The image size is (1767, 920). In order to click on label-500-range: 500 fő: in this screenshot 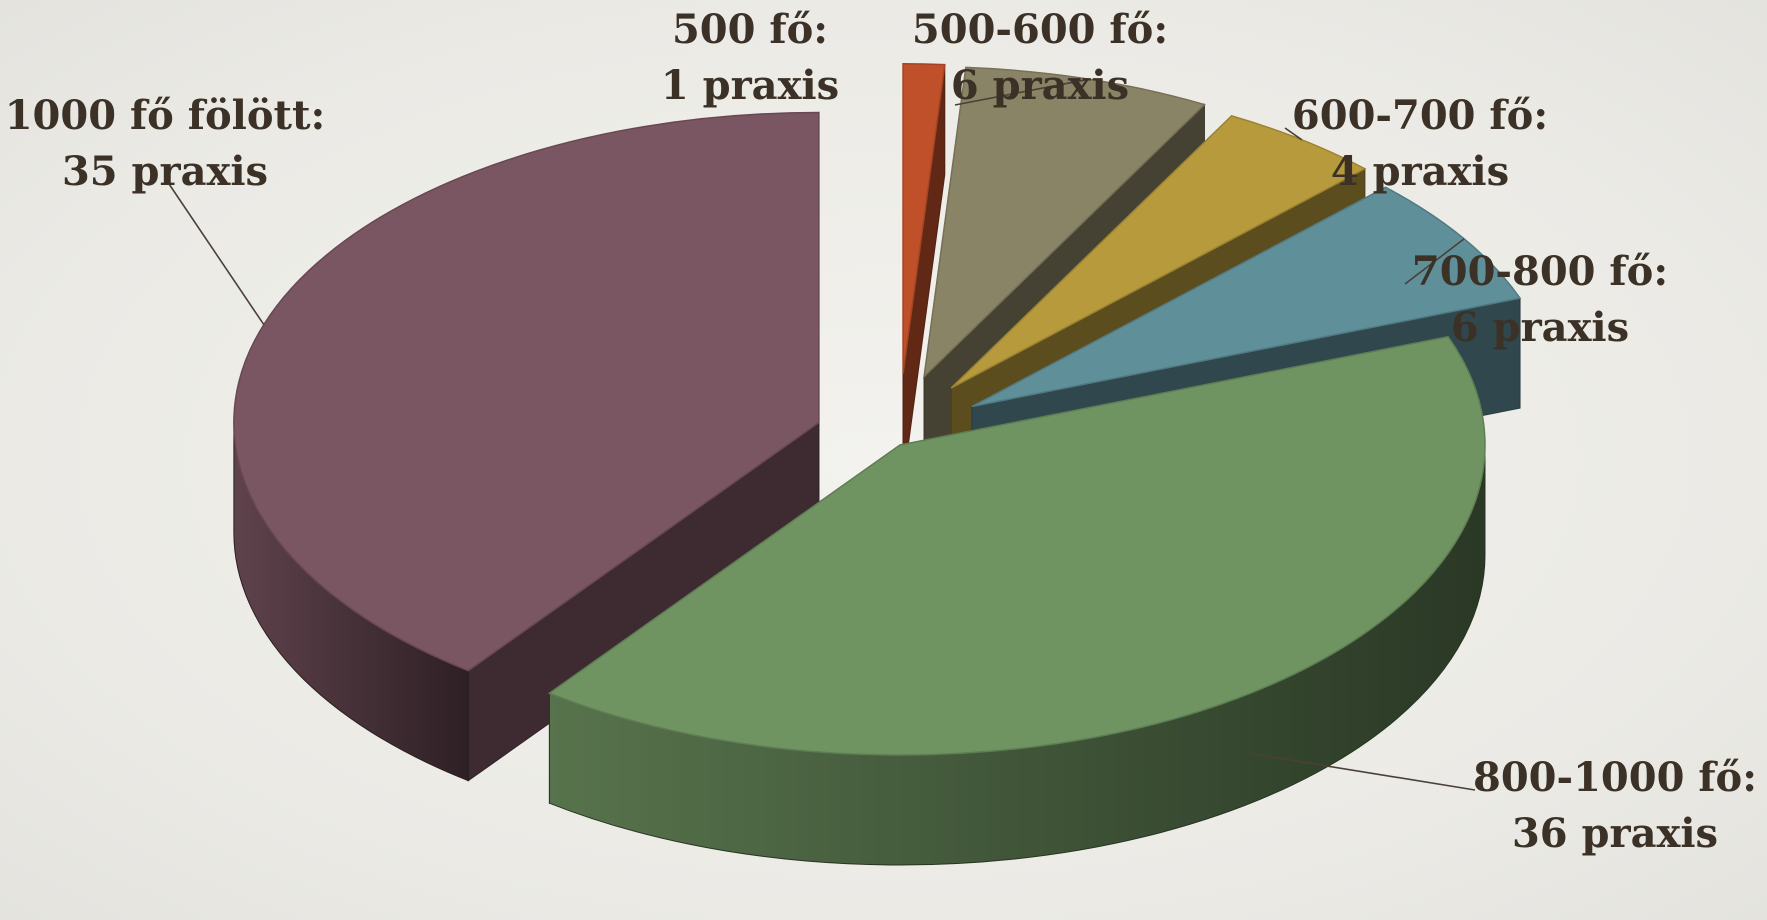, I will do `click(750, 29)`.